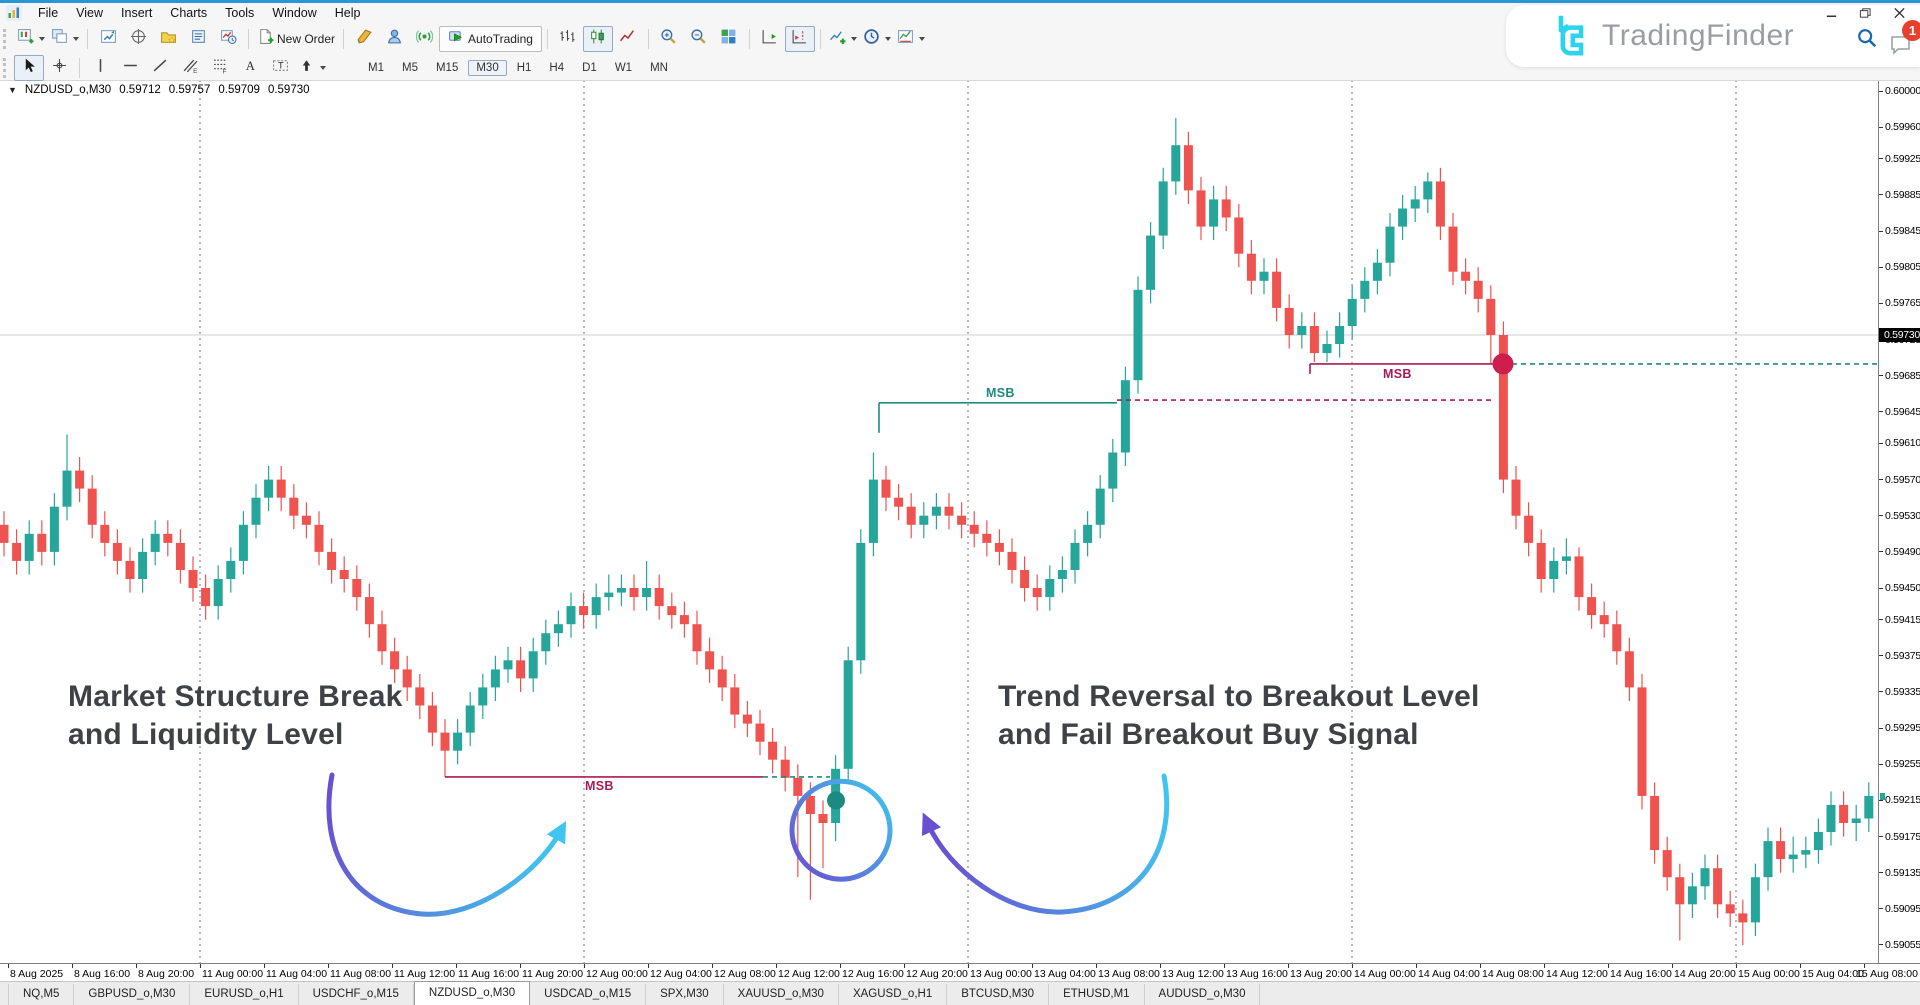 This screenshot has height=1005, width=1920. What do you see at coordinates (220, 68) in the screenshot?
I see `fibonacci-button: F` at bounding box center [220, 68].